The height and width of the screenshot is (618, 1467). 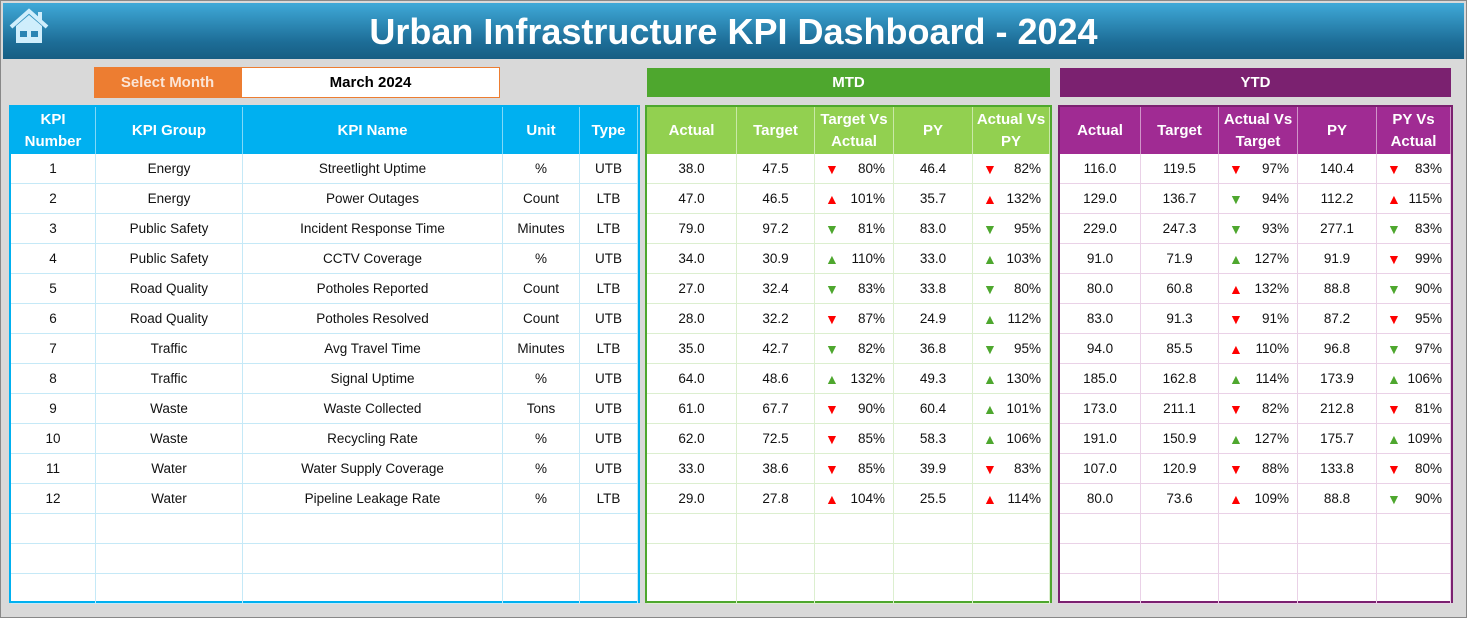 I want to click on percent-value: 104%, so click(x=867, y=498).